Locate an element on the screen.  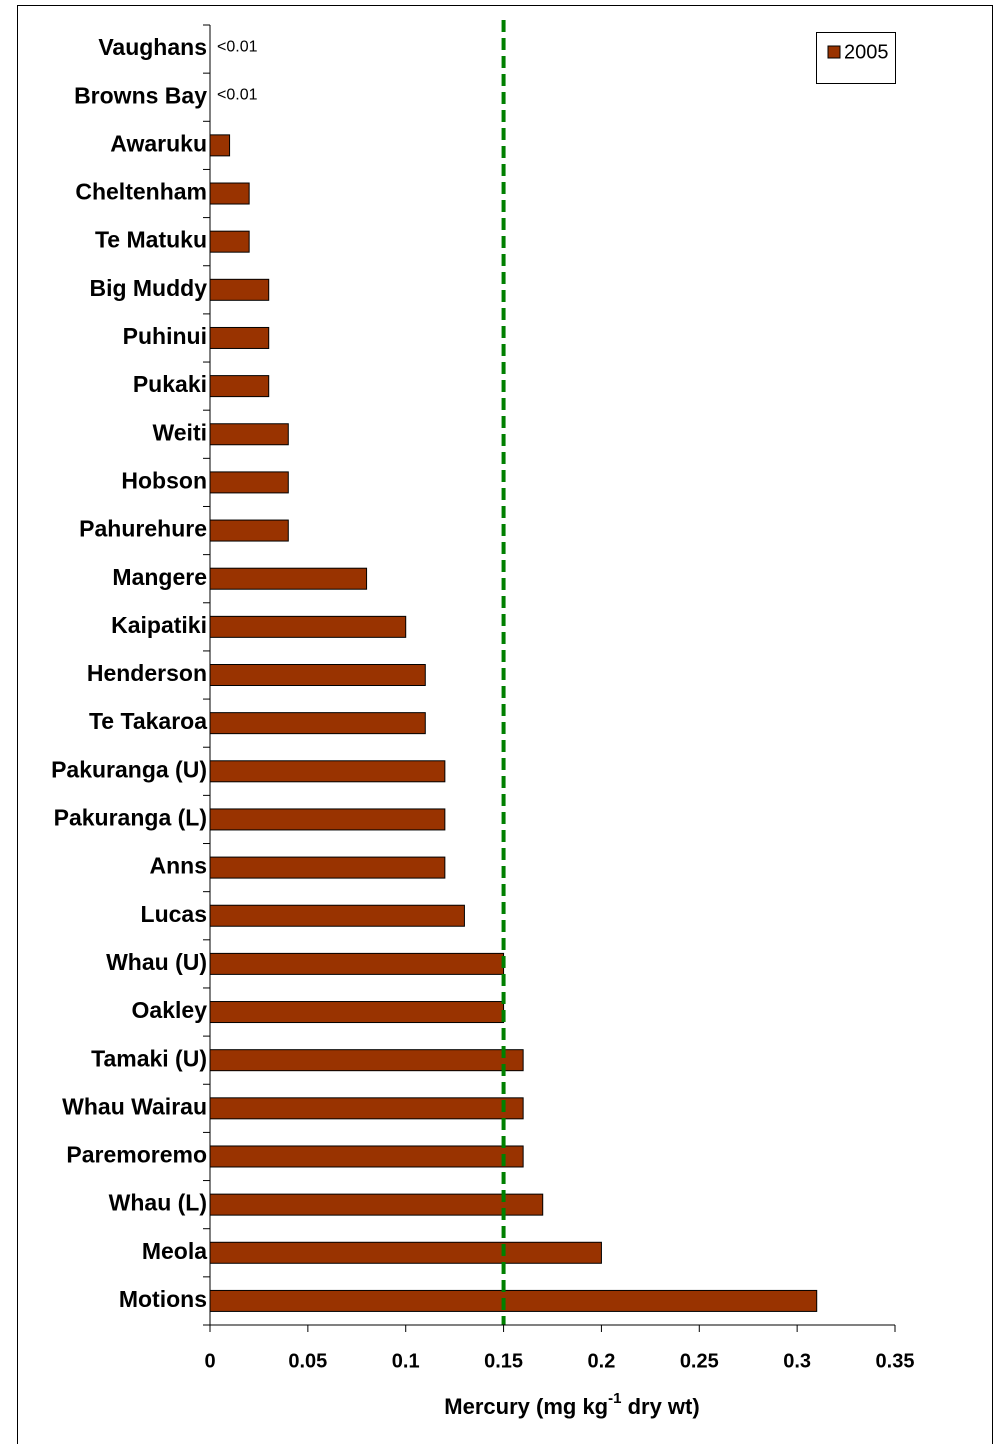
y-tick-label: Cheltenham is located at coordinates (141, 192).